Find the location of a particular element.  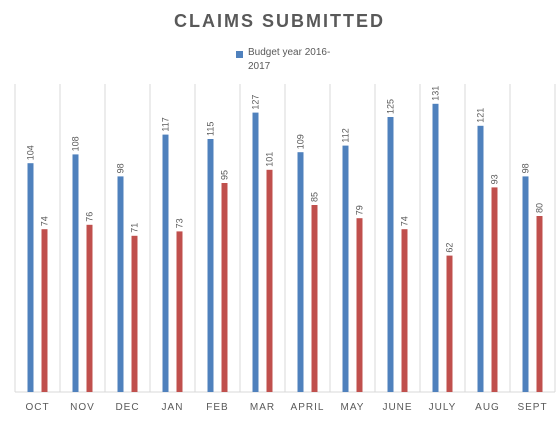

bar-series-1-jan is located at coordinates (165, 263).